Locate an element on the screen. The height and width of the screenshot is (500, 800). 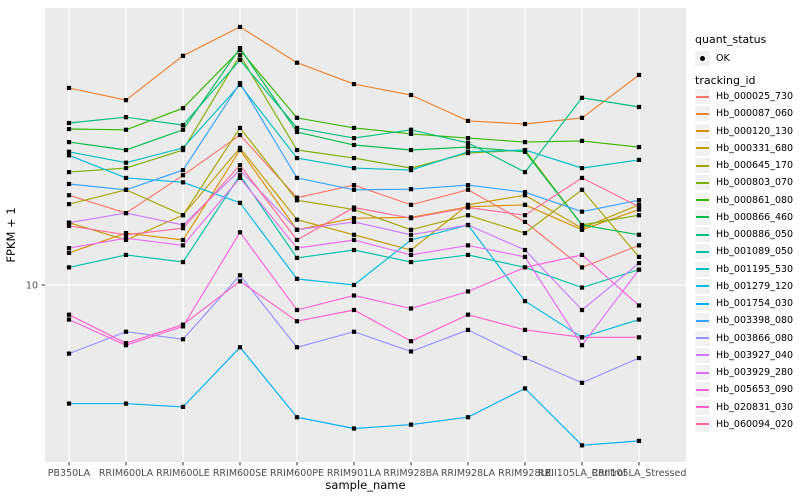
legend-item-label: Hb_001279_120 is located at coordinates (755, 286).